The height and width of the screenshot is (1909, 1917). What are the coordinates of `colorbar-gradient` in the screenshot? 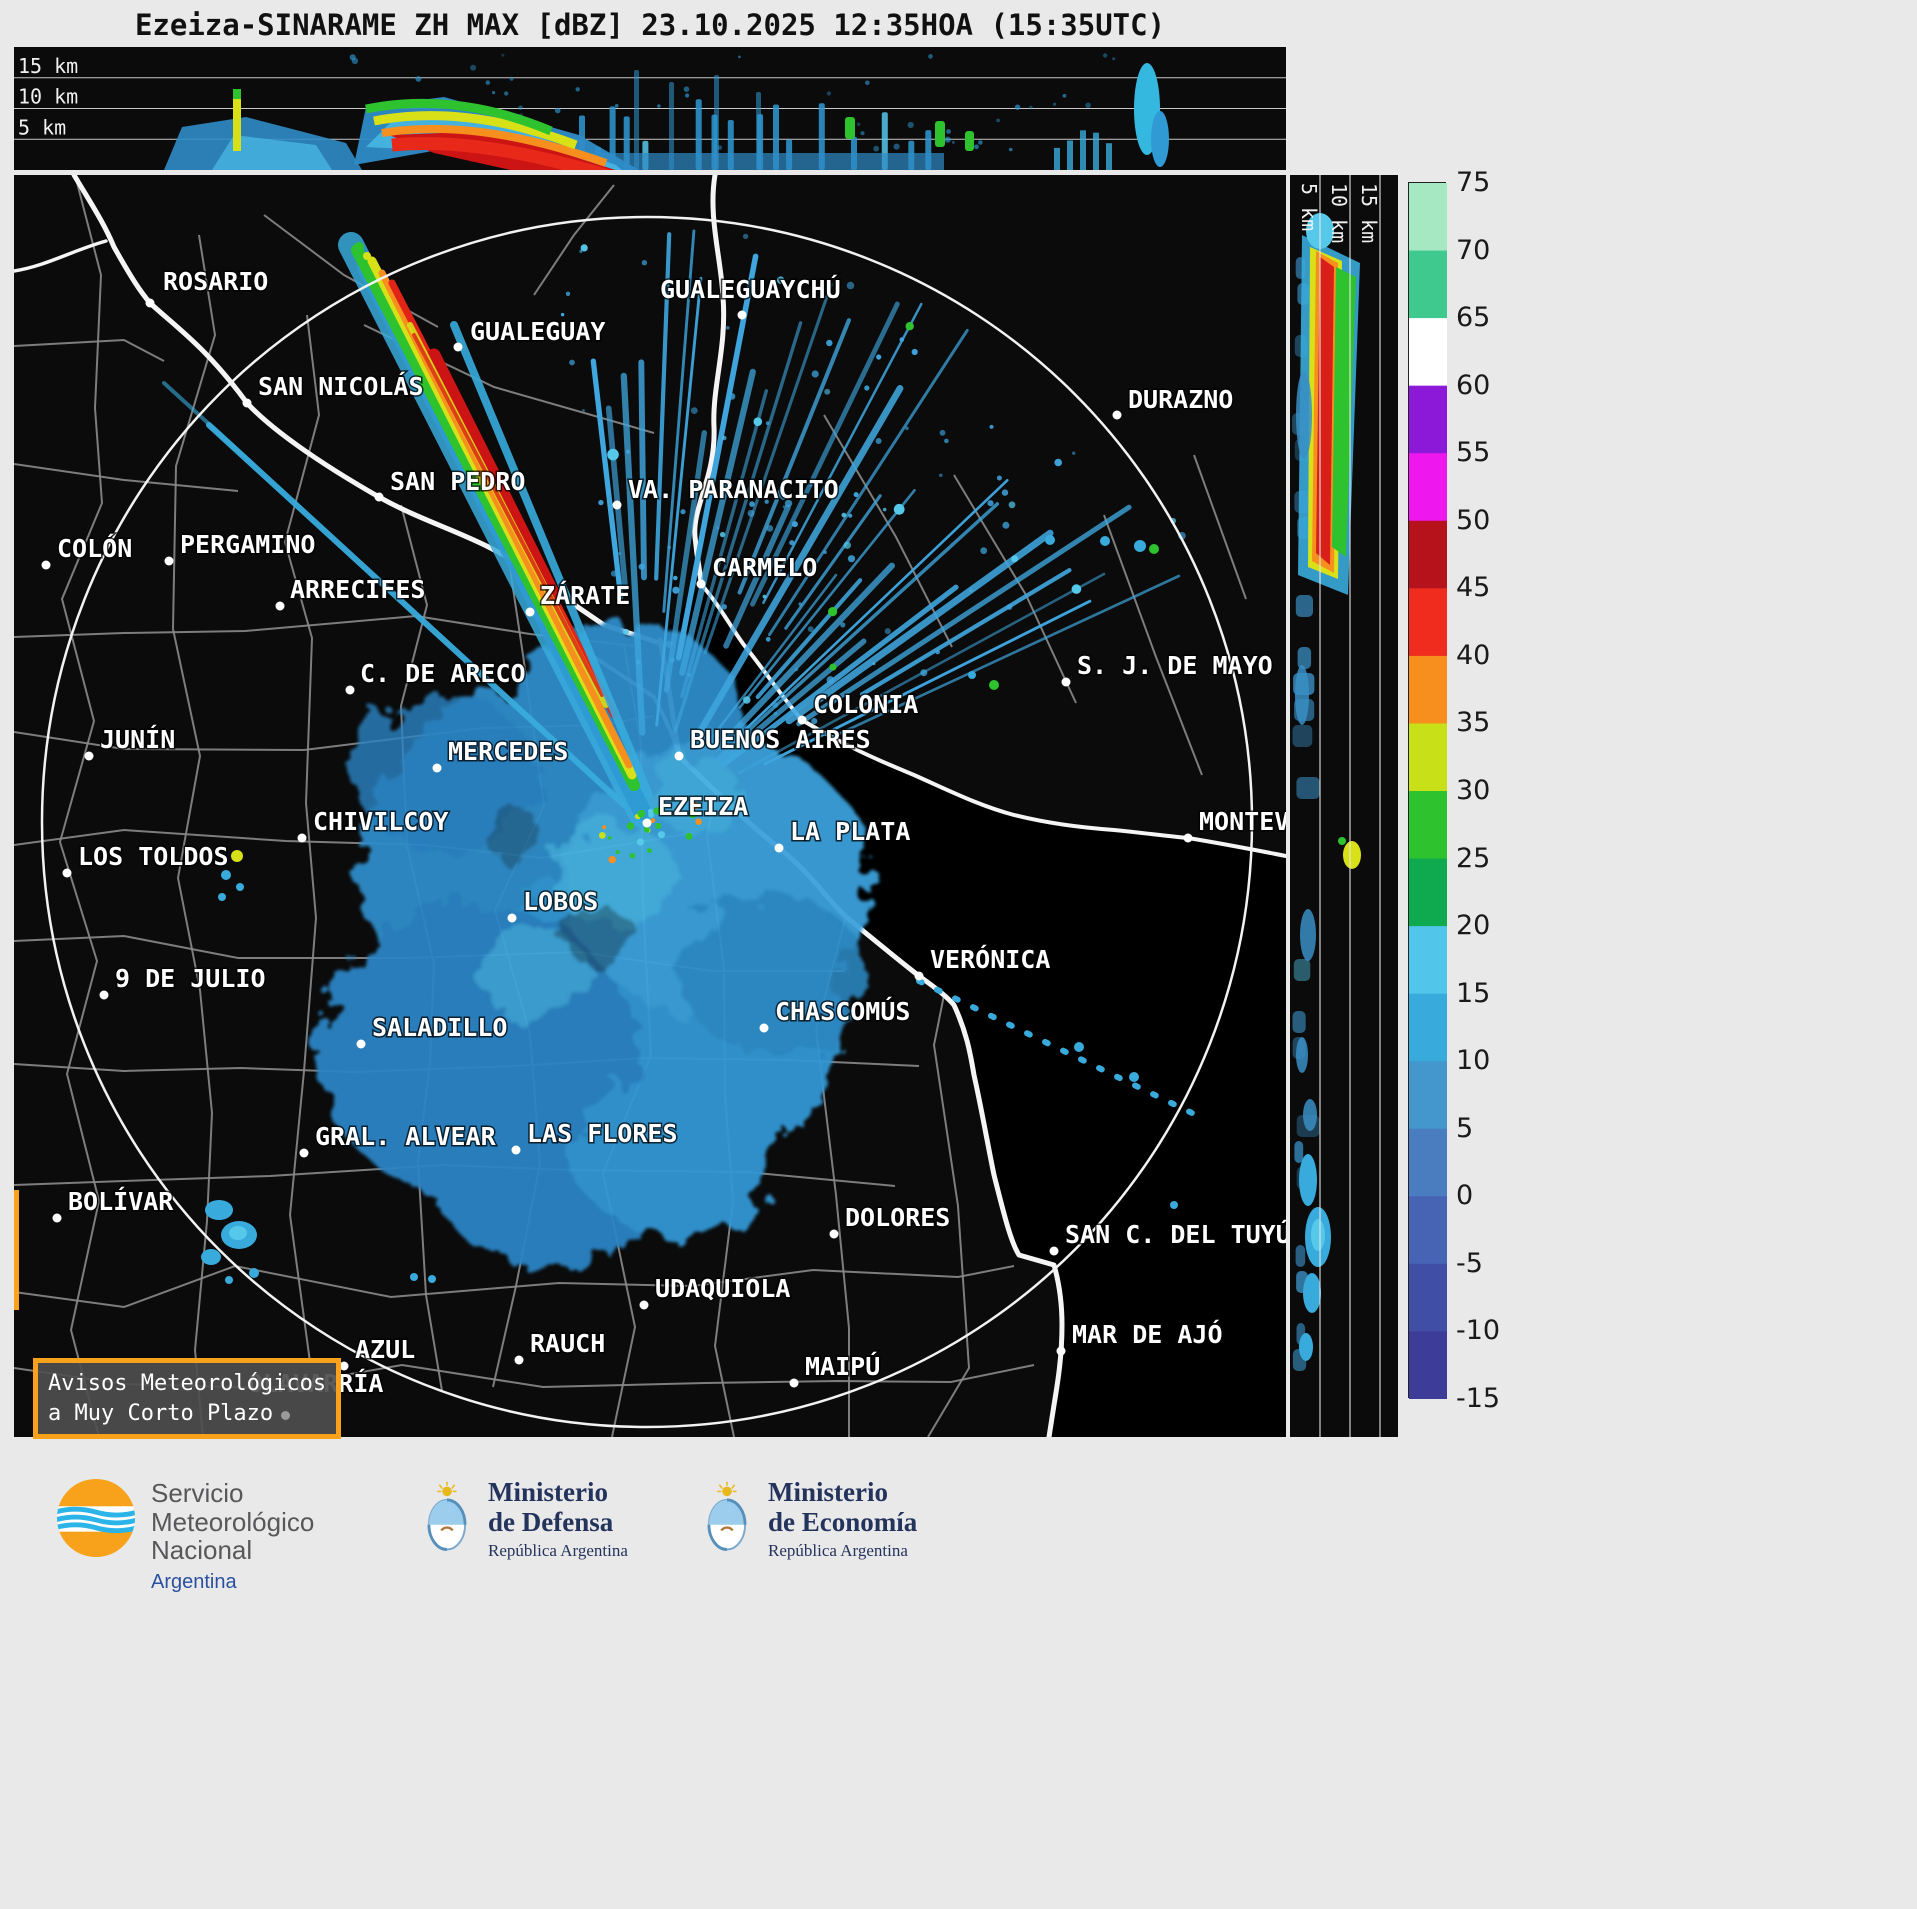 It's located at (1428, 791).